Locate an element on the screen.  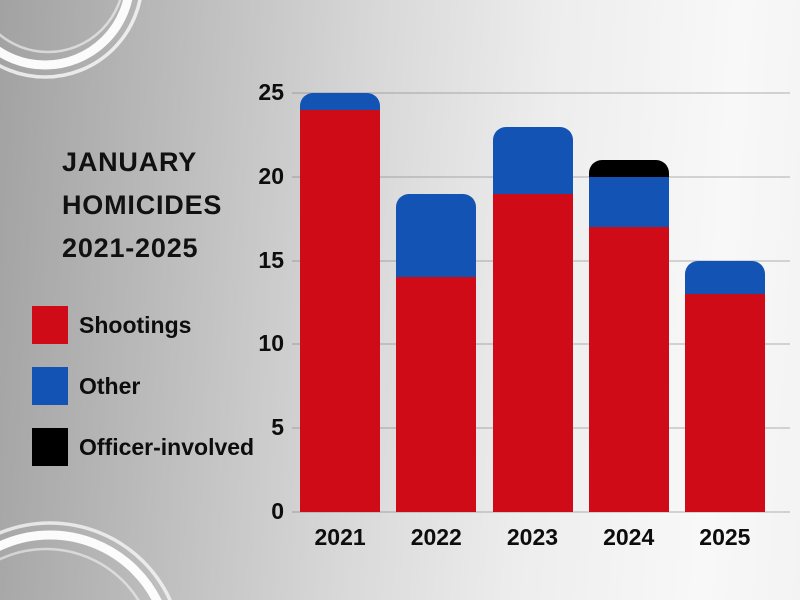
x-axis-label-2024: 2024 is located at coordinates (629, 537).